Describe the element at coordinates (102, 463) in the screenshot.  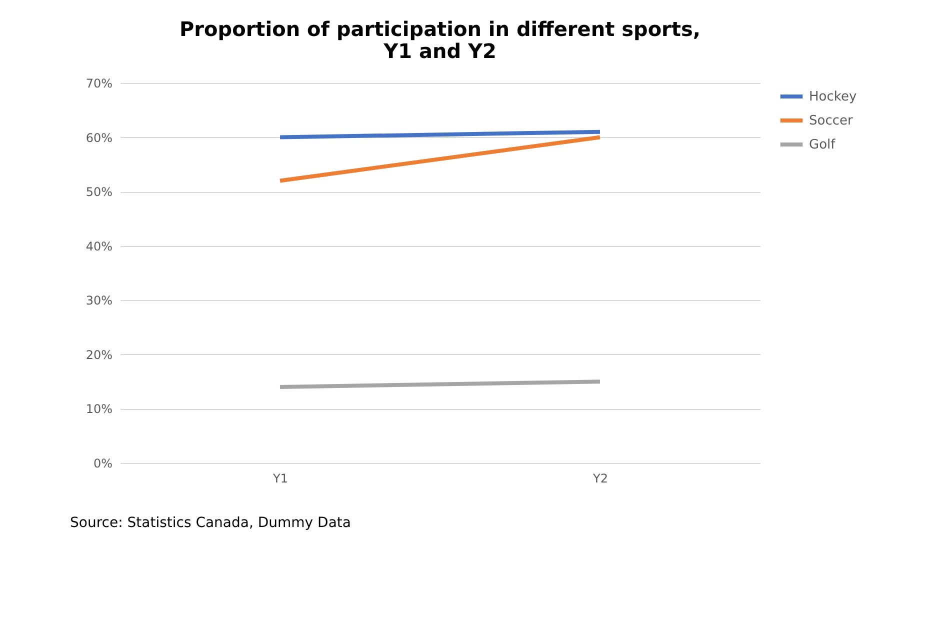
I see `y-tick-label: 0%` at that location.